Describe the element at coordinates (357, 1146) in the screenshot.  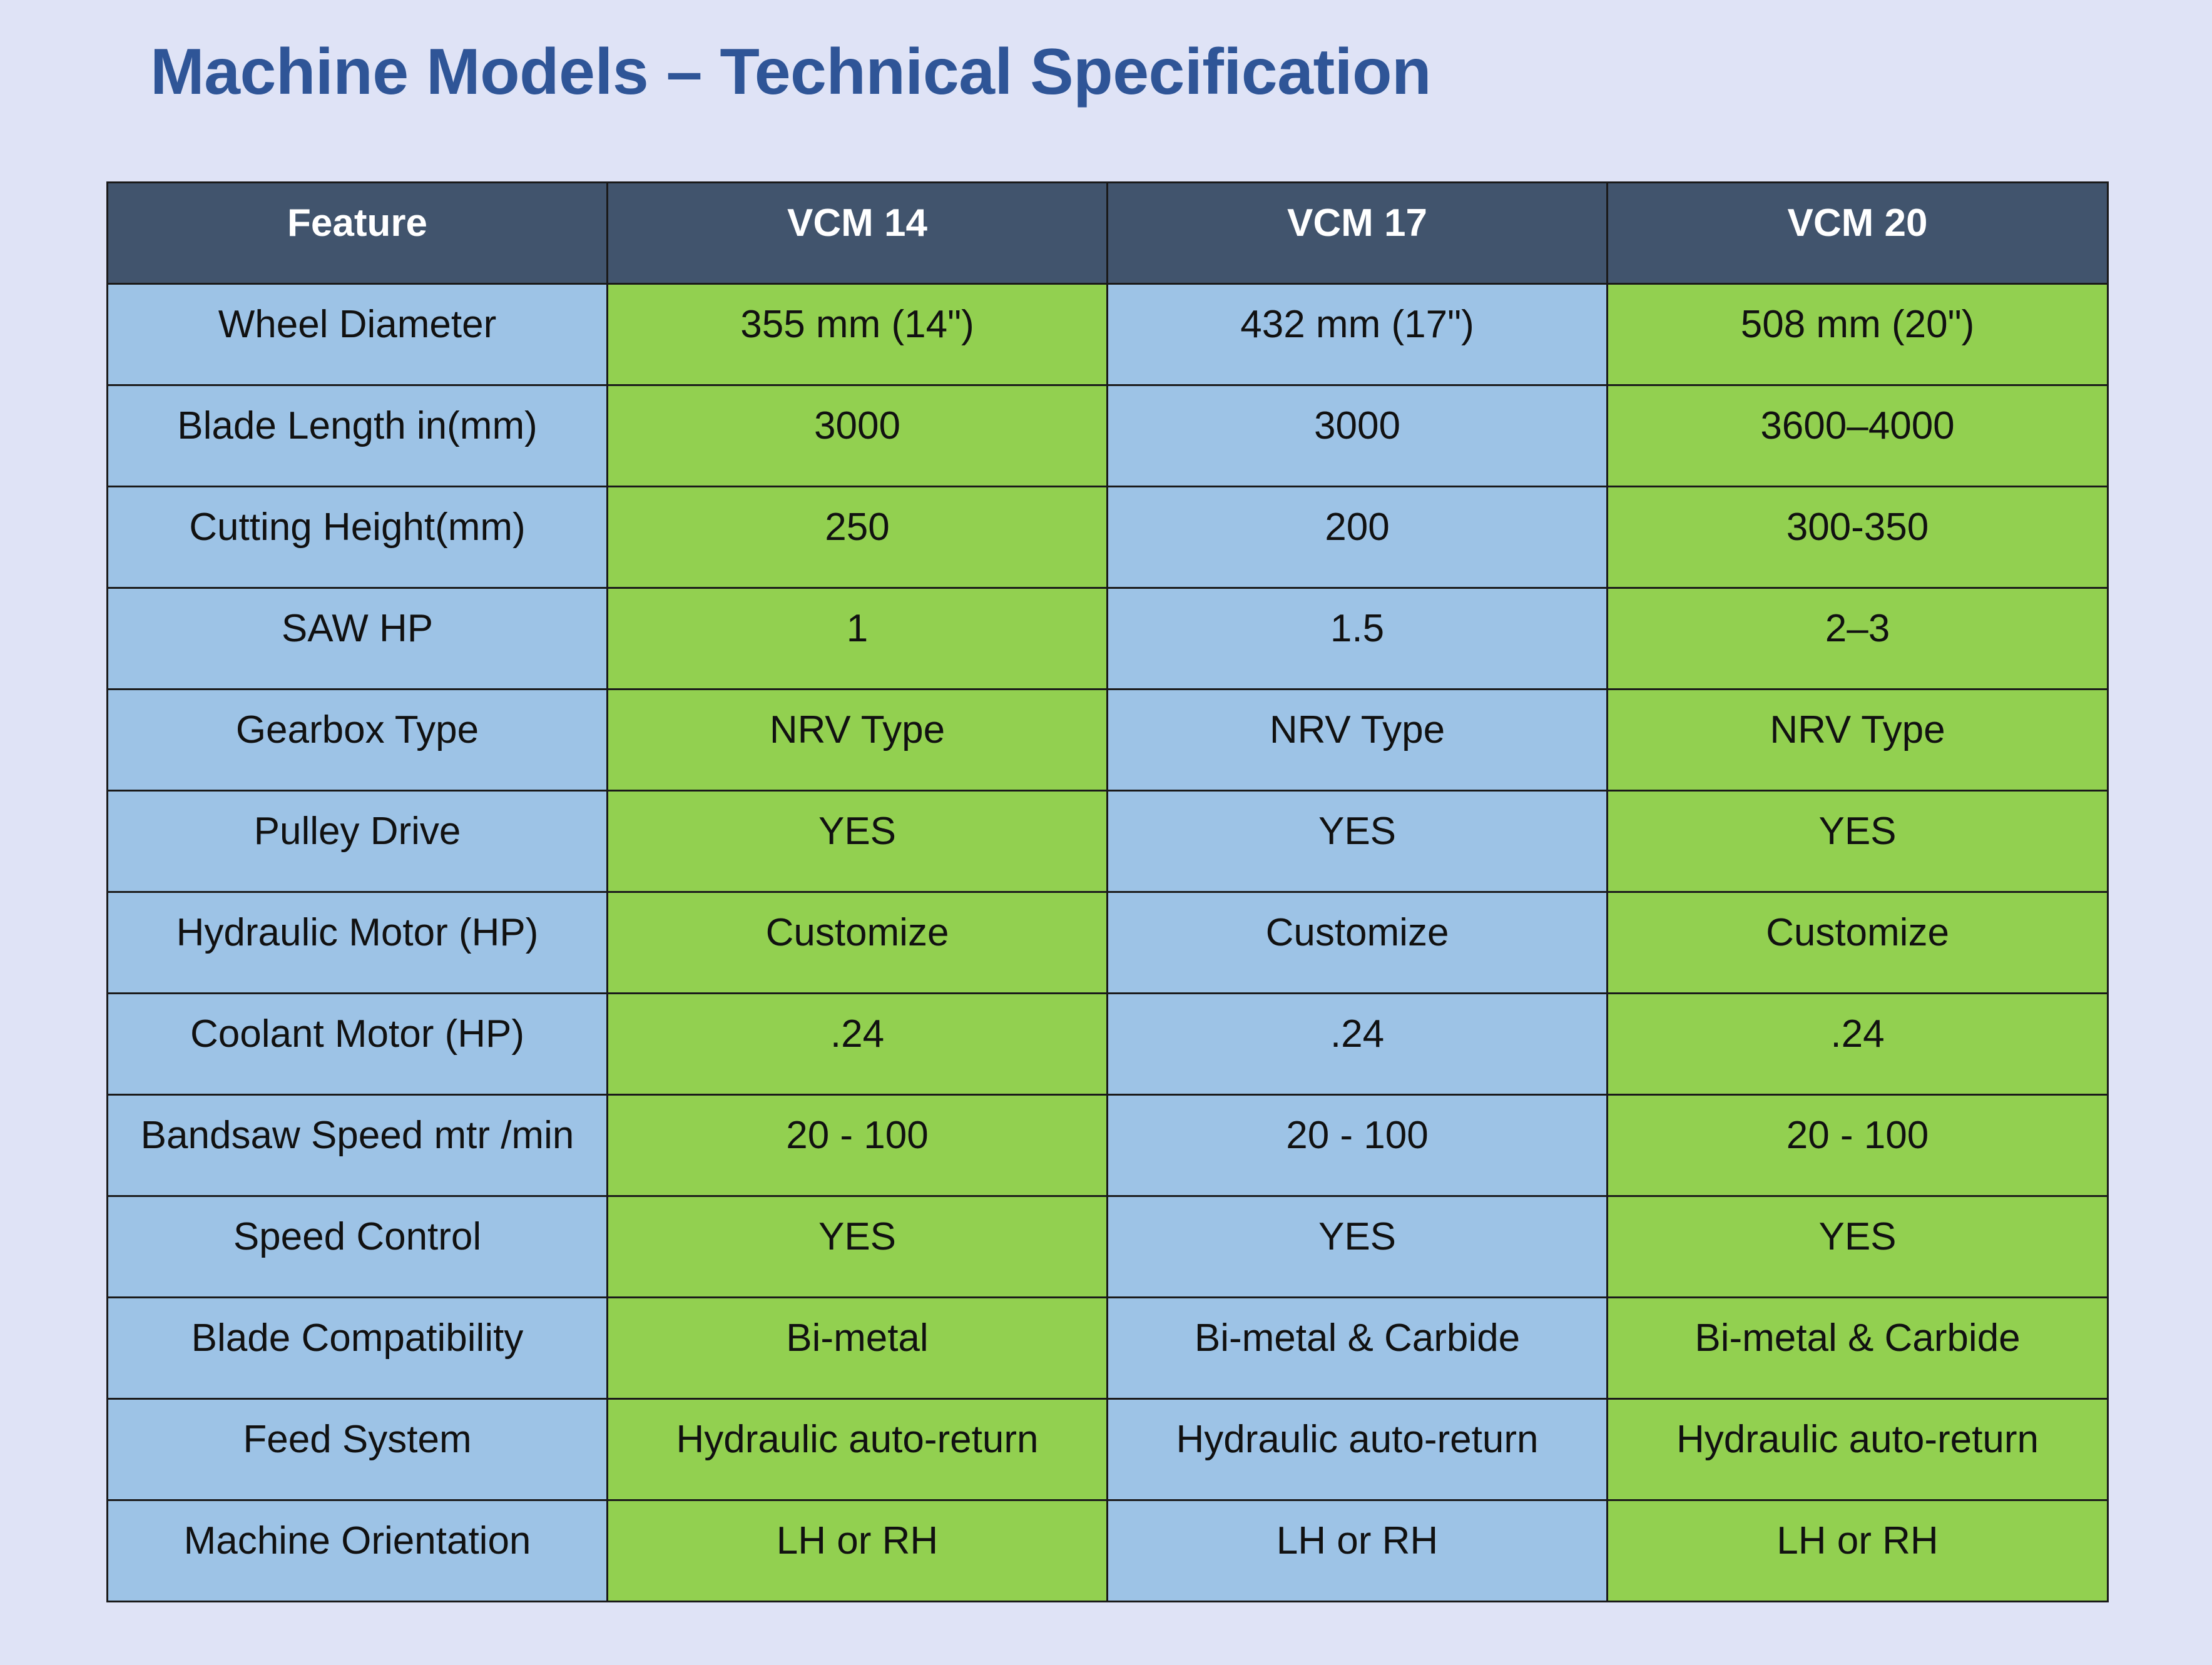
I see `feature-cell: Bandsaw Speed mtr /min` at that location.